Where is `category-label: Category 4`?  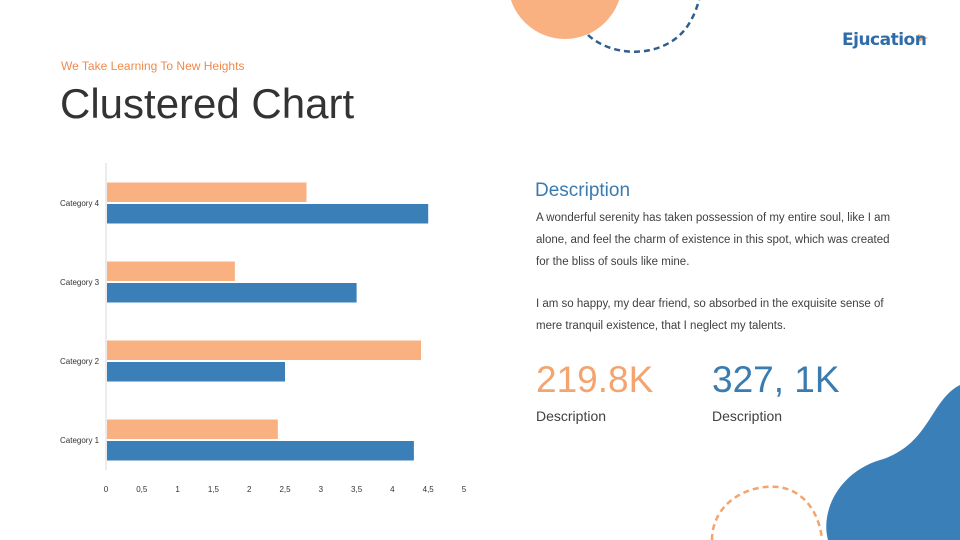 category-label: Category 4 is located at coordinates (80, 203).